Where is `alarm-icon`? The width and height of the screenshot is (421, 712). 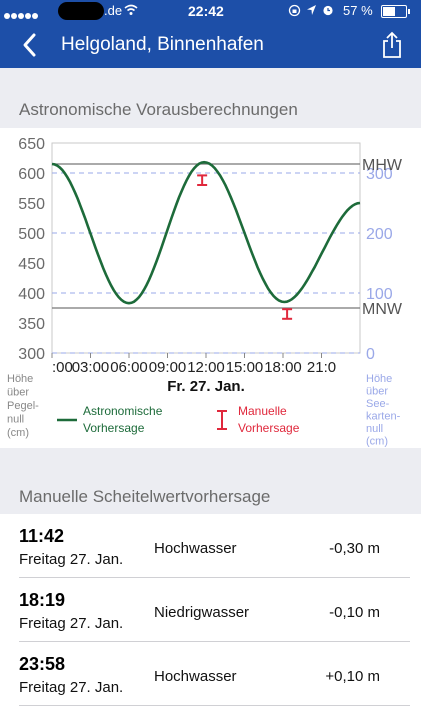
alarm-icon is located at coordinates (328, 11).